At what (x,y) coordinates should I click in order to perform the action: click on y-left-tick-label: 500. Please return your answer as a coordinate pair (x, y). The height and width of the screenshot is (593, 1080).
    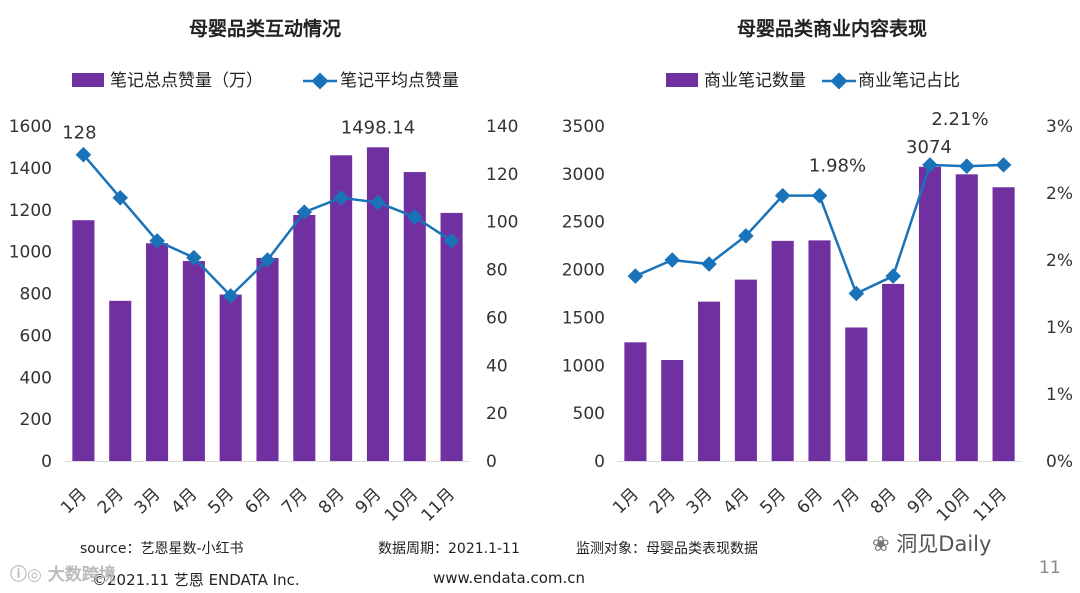
    Looking at the image, I should click on (589, 414).